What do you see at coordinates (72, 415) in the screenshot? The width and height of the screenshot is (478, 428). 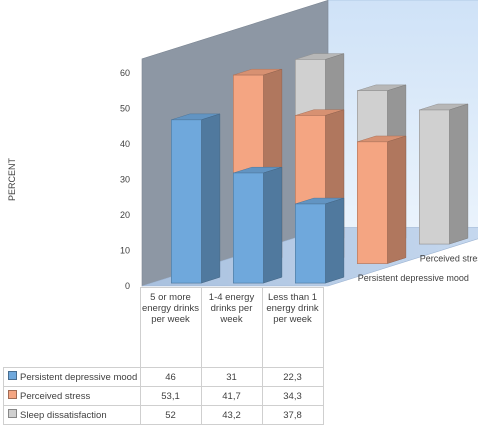 I see `legend-entry: Sleep dissatisfaction` at bounding box center [72, 415].